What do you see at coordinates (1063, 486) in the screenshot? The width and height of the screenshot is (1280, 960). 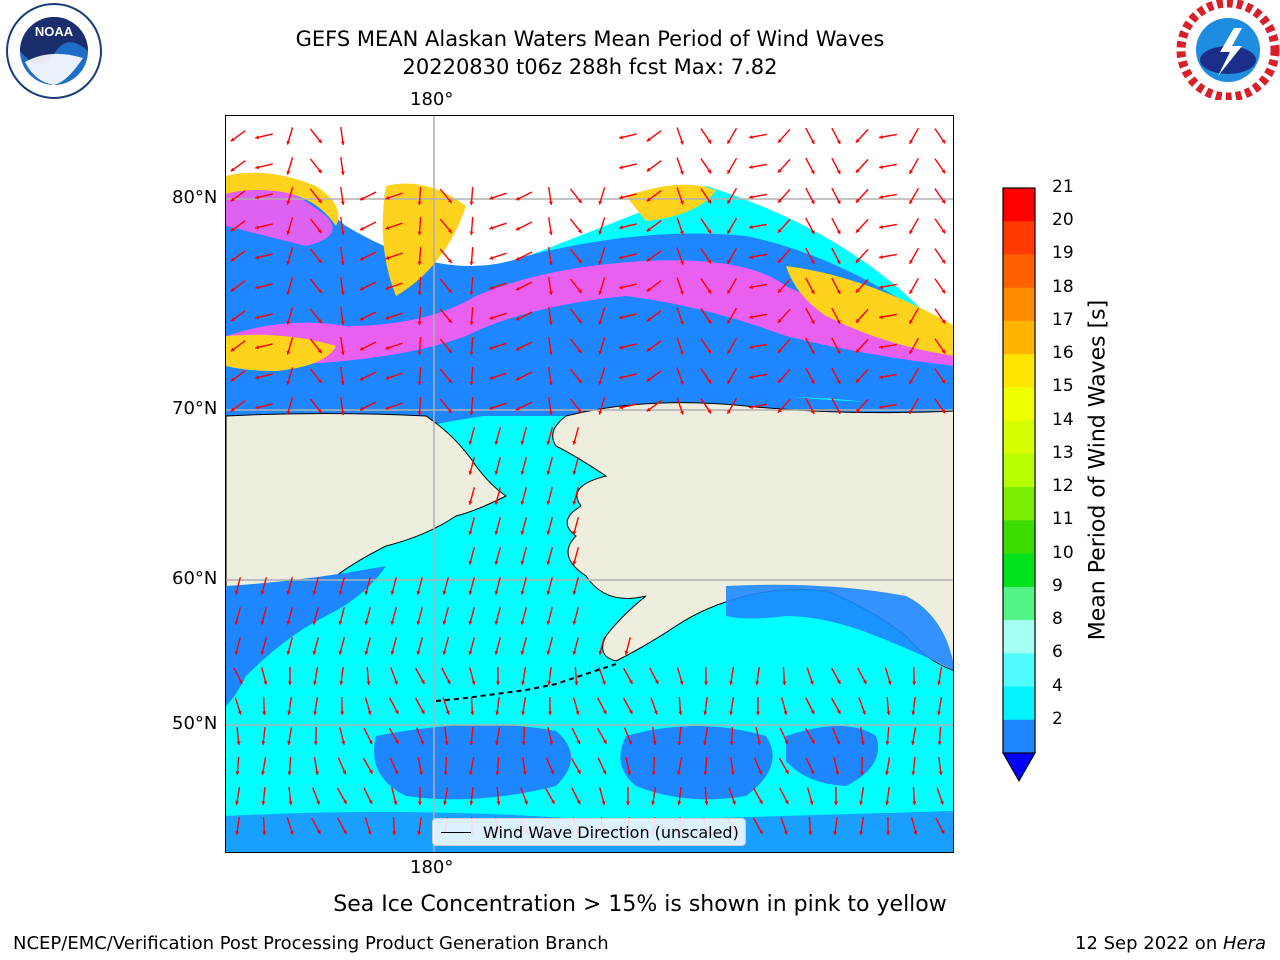 I see `colorbar-tick-label: 12` at bounding box center [1063, 486].